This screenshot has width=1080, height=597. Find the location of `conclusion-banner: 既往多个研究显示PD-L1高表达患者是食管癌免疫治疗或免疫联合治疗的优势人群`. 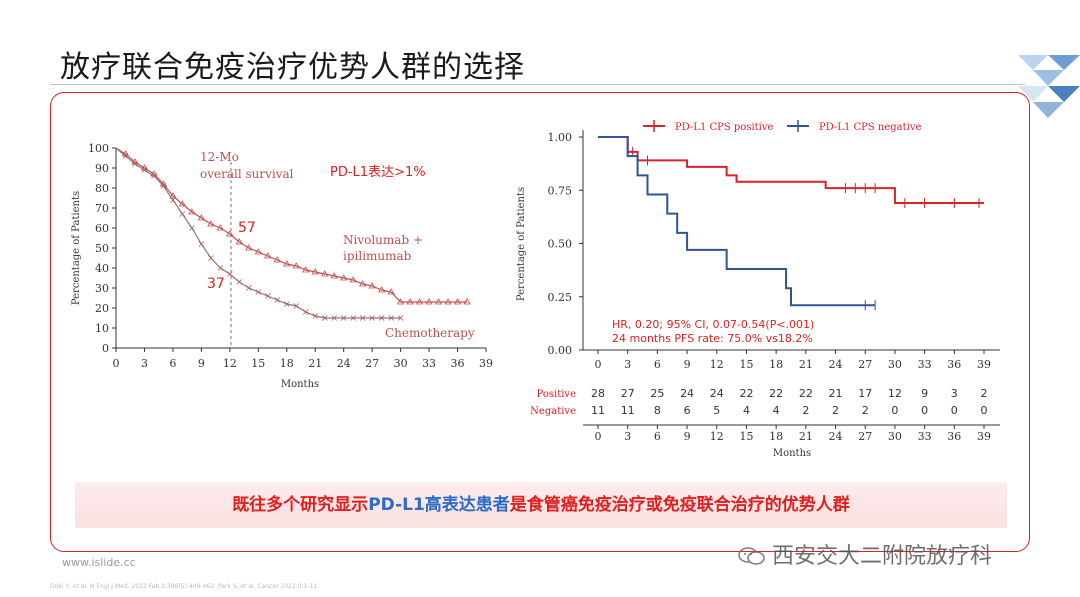

conclusion-banner: 既往多个研究显示PD-L1高表达患者是食管癌免疫治疗或免疫联合治疗的优势人群 is located at coordinates (541, 505).